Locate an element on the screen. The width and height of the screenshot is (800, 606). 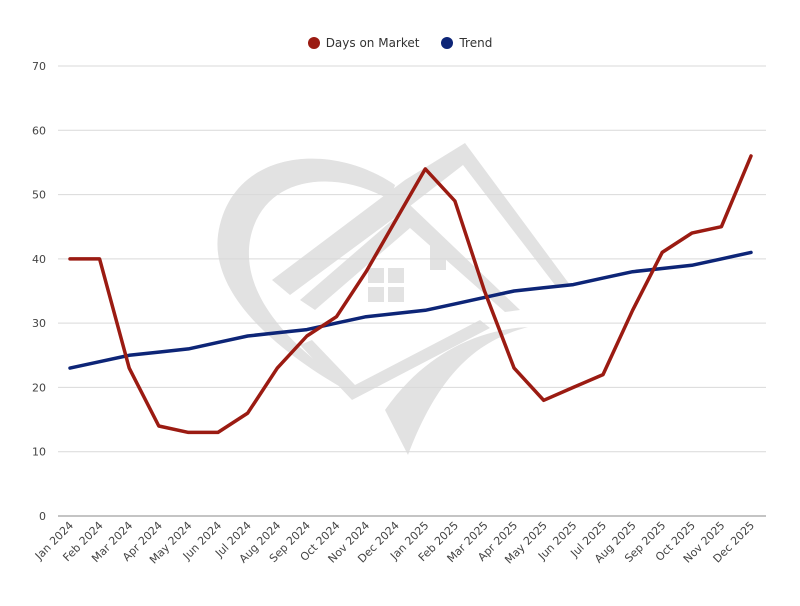
y-tick-label: 70 is located at coordinates (39, 66).